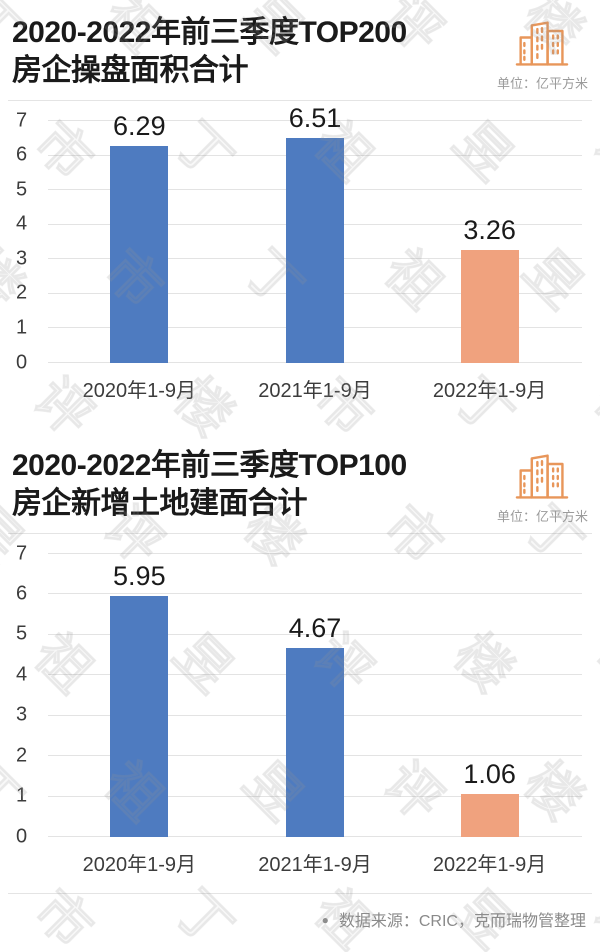  What do you see at coordinates (209, 32) in the screenshot?
I see `chart-title-line1: 2020-2022年前三季度TOP200` at bounding box center [209, 32].